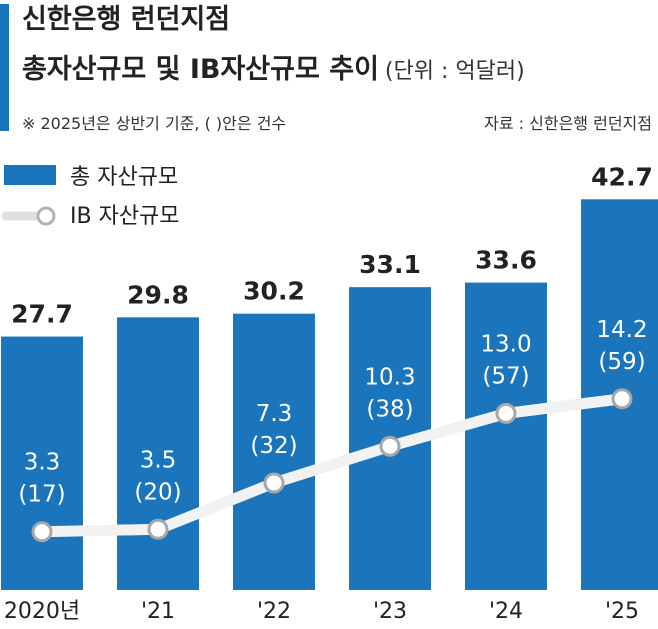 Image resolution: width=658 pixels, height=629 pixels. Describe the element at coordinates (154, 123) in the screenshot. I see `footnote: ※ 2025년은 상반기 기준, ( )안은 건수` at that location.